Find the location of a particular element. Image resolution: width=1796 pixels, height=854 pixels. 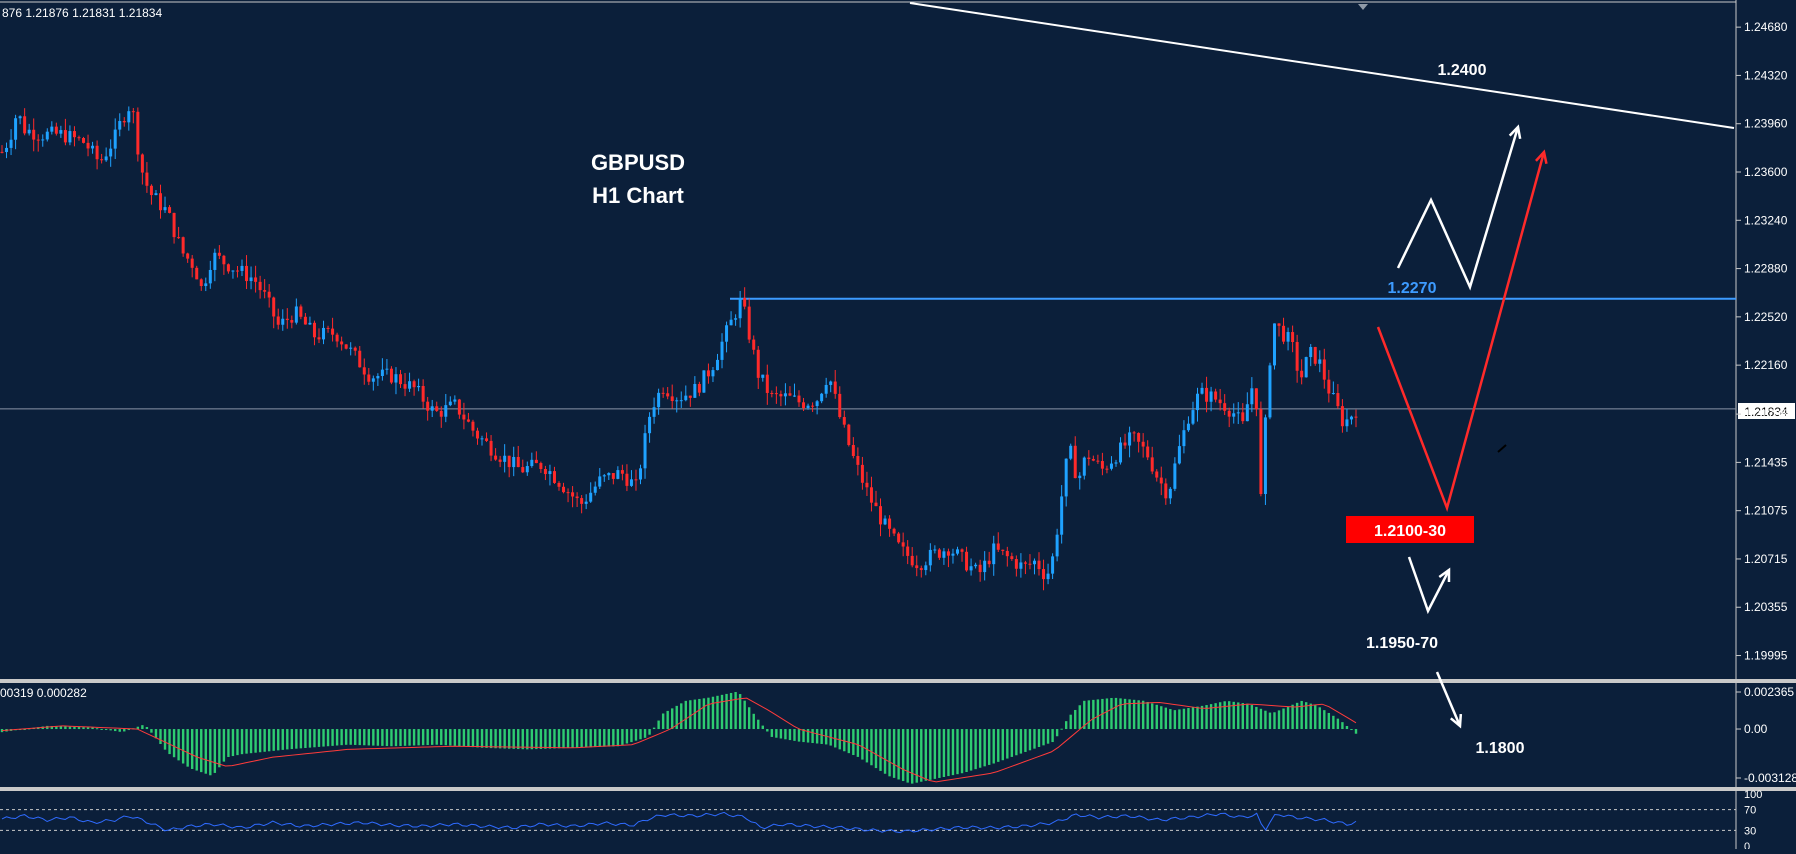

projection-path-red is located at coordinates (1461, 332).